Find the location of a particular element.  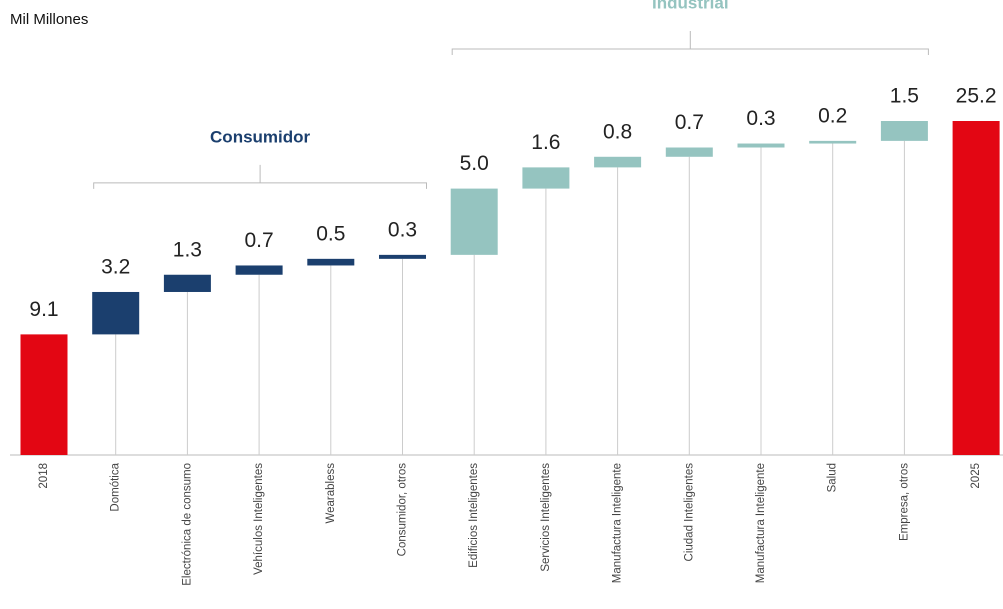

value-label: 1.5 is located at coordinates (904, 96).